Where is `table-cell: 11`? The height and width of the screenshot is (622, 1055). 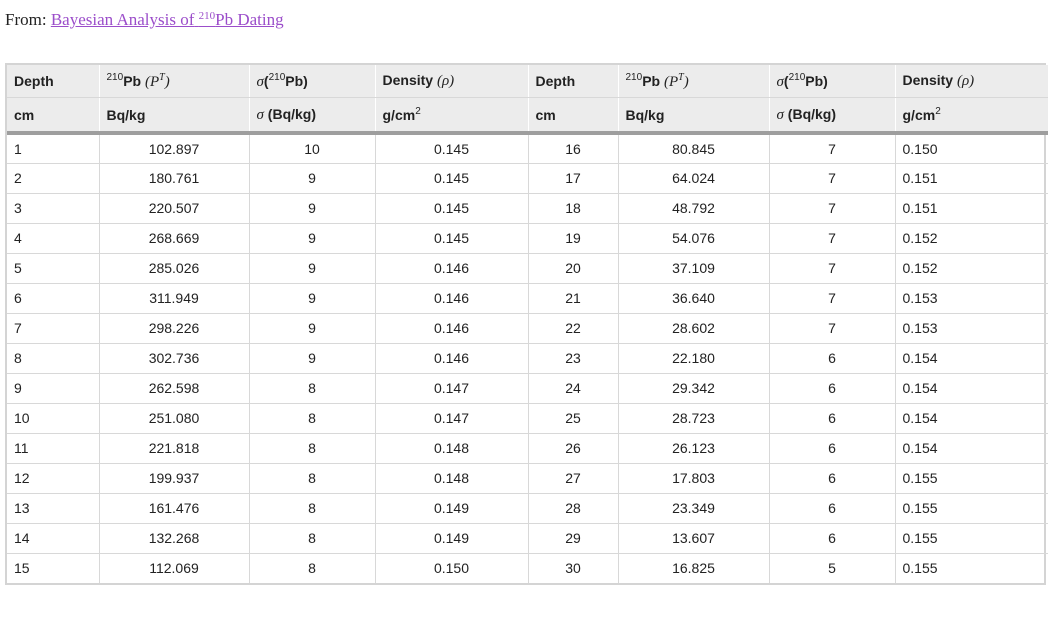 table-cell: 11 is located at coordinates (53, 448).